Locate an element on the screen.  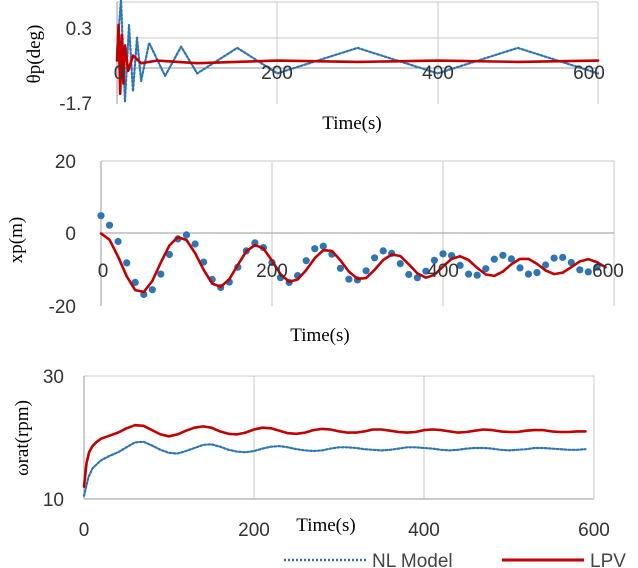
pitch-nl-model-line is located at coordinates (357, 51).